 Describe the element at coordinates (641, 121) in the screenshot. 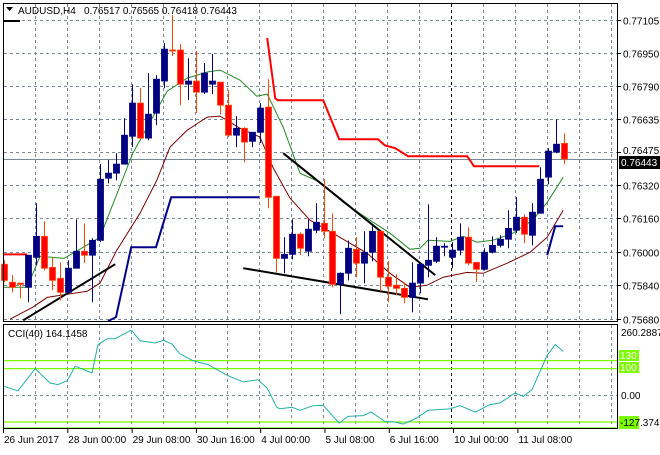

I see `price-tick-label: 0.76635` at that location.